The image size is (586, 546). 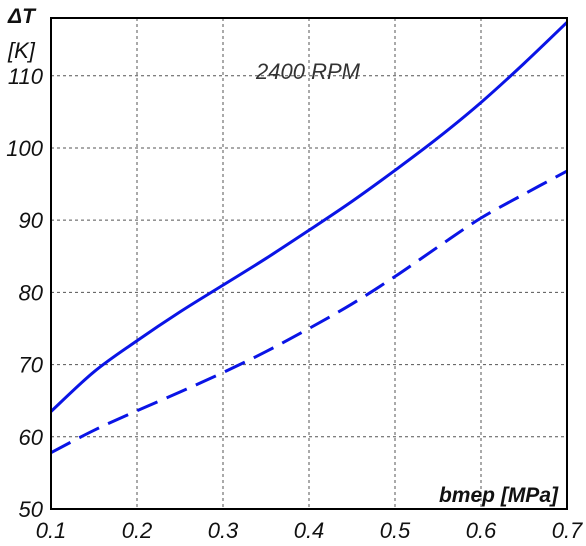 I want to click on x-tick-label: 0.5, so click(x=395, y=530).